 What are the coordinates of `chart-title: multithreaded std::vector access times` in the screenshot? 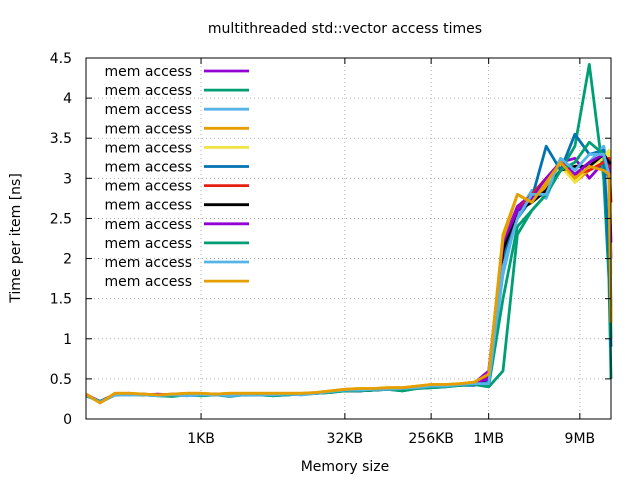 It's located at (345, 29).